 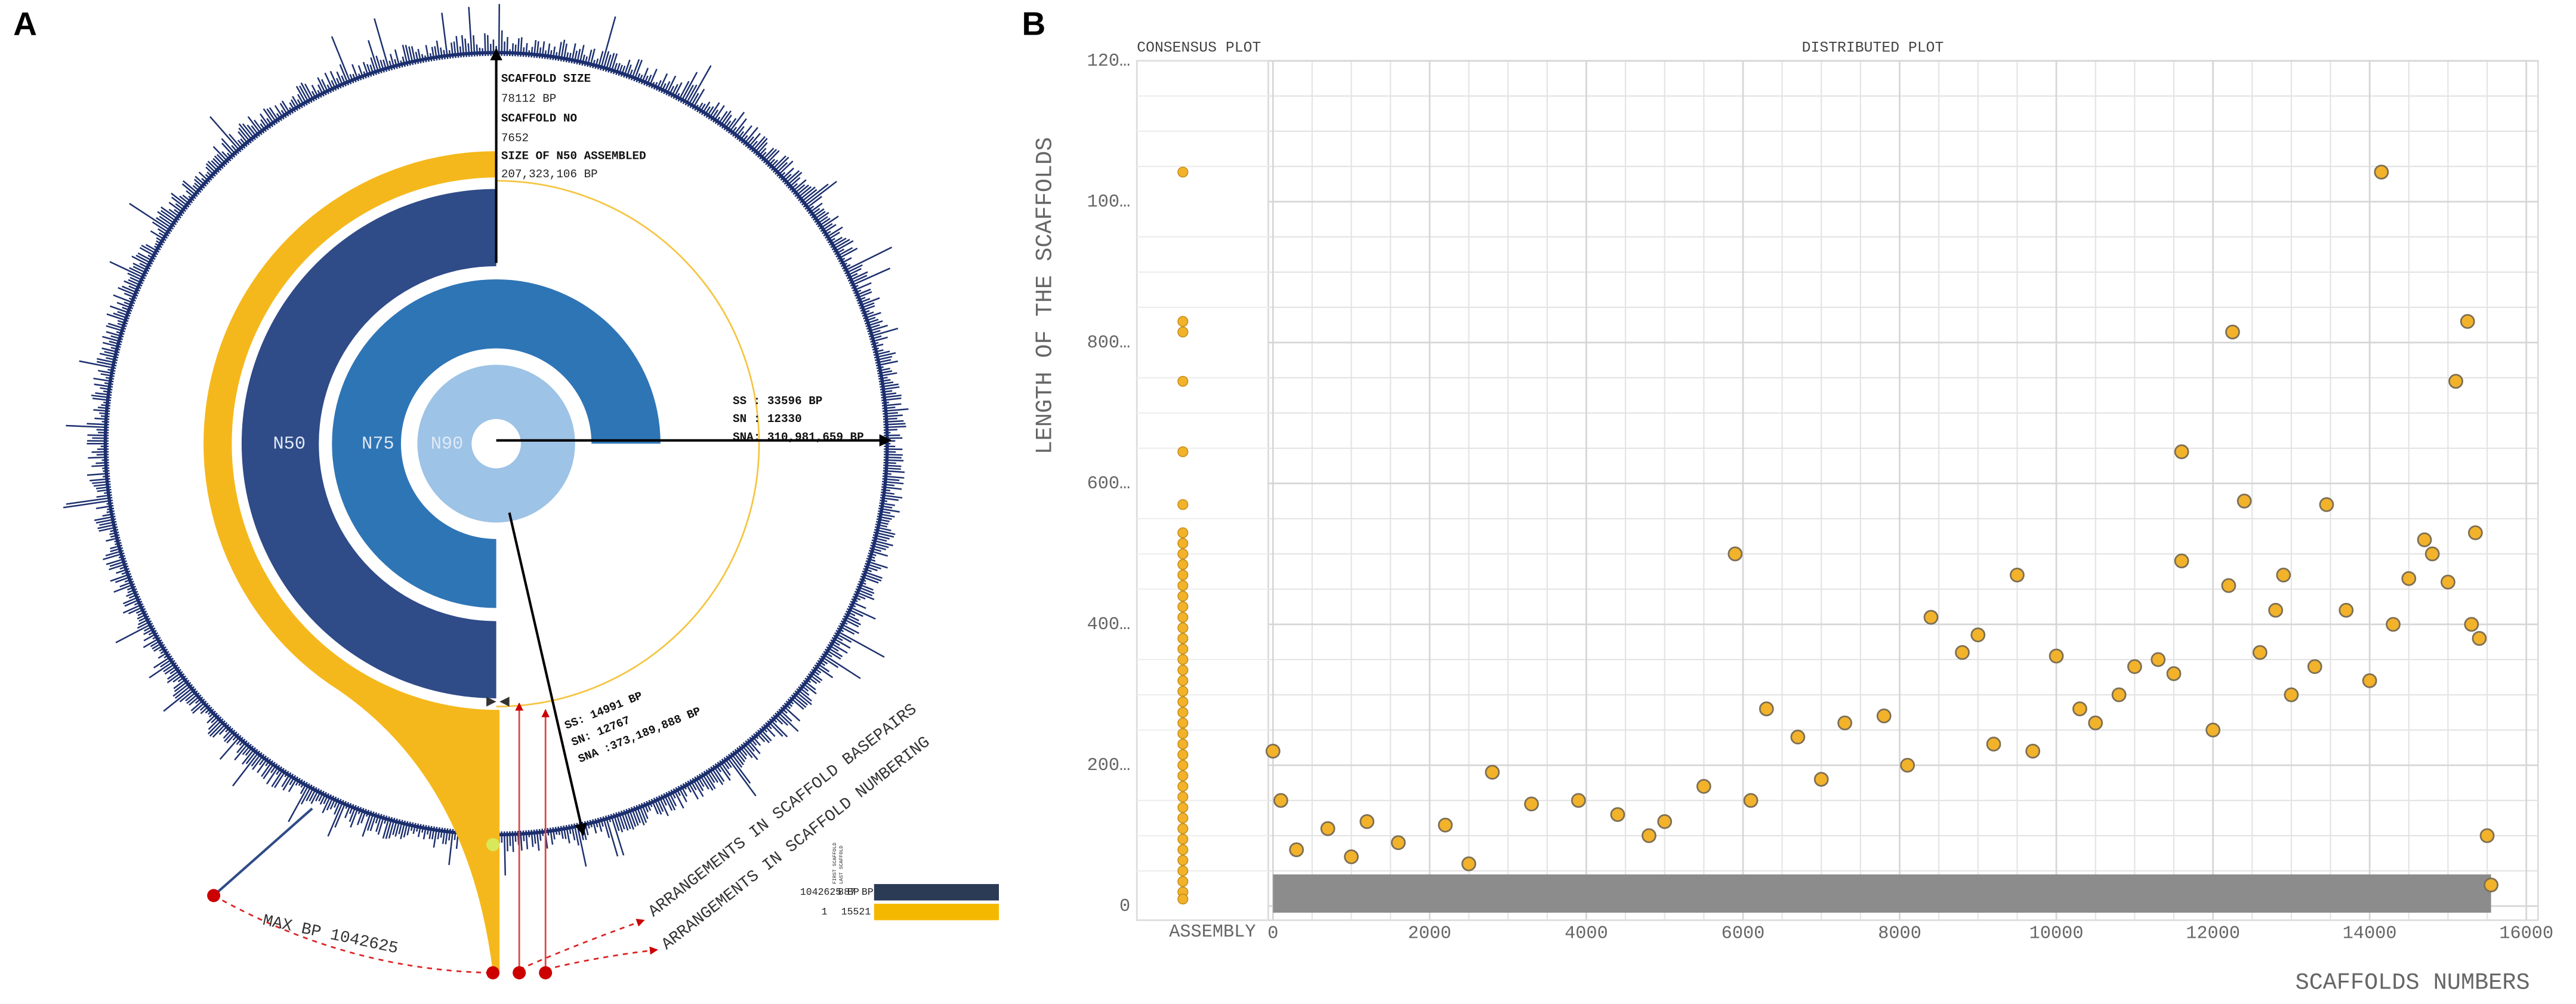 What do you see at coordinates (856, 911) in the screenshot?
I see `legend-label: 15521` at bounding box center [856, 911].